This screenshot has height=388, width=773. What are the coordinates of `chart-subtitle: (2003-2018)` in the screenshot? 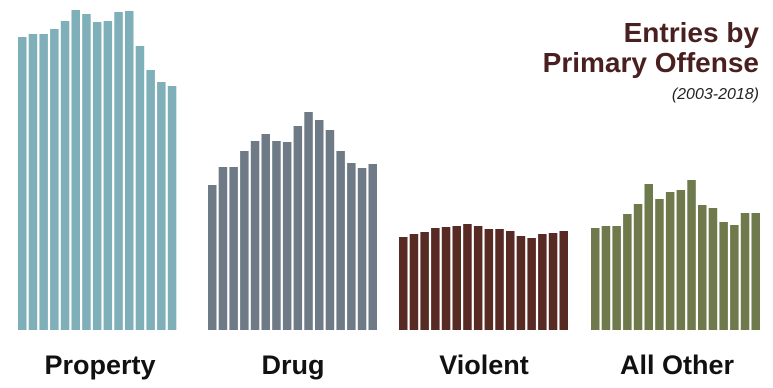 It's located at (651, 95).